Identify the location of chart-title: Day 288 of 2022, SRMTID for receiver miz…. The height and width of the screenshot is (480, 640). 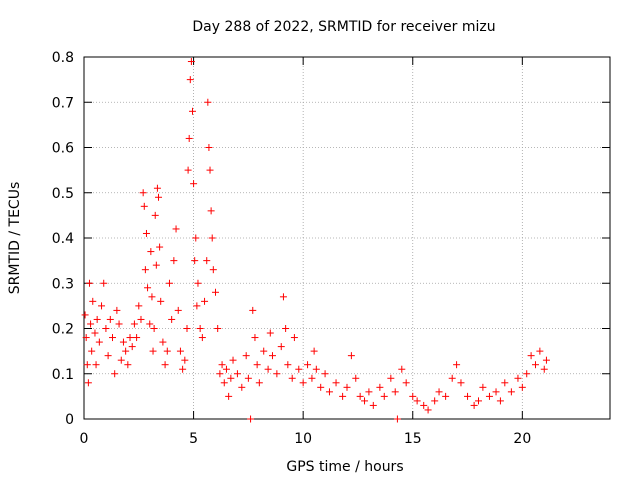
(343, 27).